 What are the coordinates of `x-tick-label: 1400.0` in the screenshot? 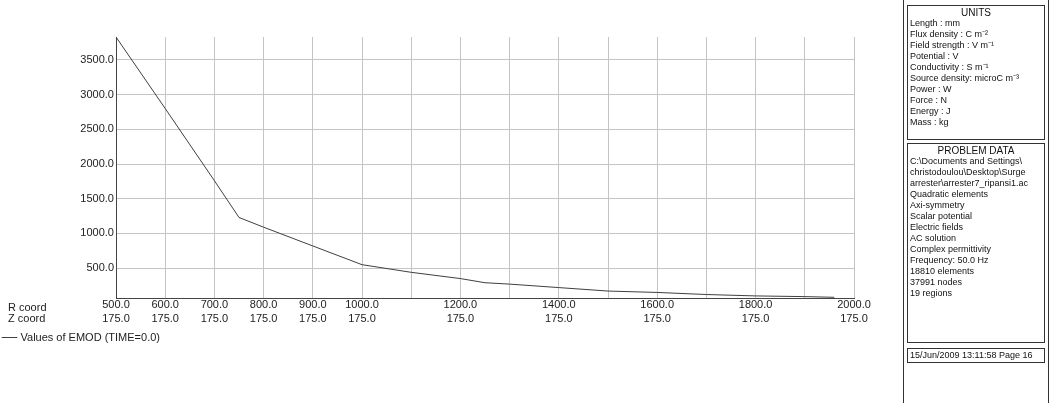 It's located at (558, 304).